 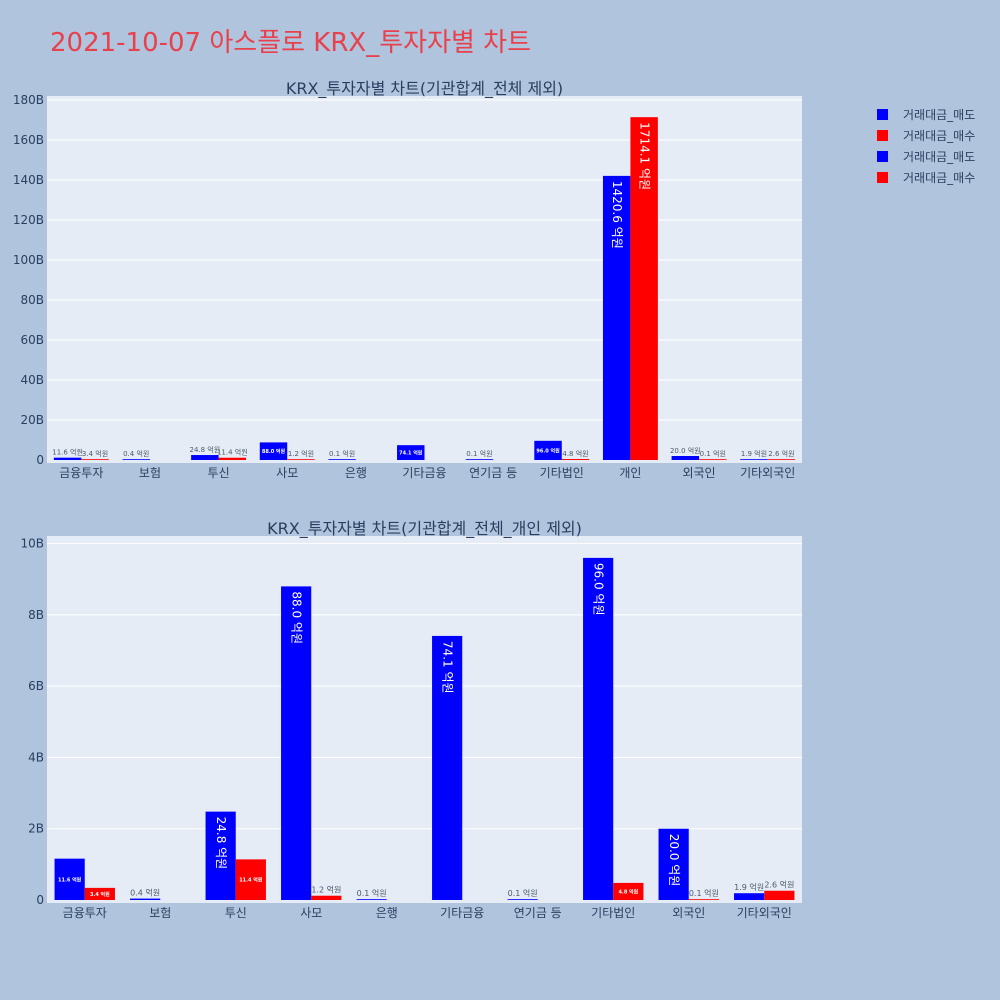 What do you see at coordinates (32, 340) in the screenshot?
I see `y-tick-label: 60B` at bounding box center [32, 340].